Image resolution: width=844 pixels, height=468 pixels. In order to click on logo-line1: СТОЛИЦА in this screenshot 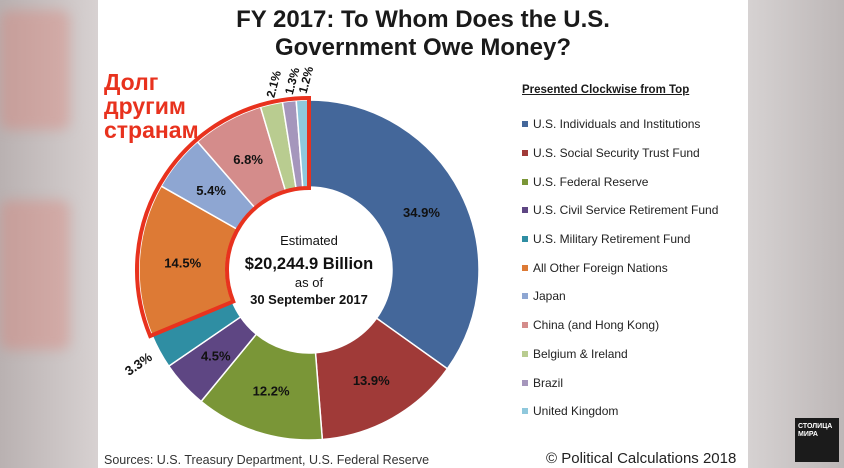, I will do `click(815, 426)`.